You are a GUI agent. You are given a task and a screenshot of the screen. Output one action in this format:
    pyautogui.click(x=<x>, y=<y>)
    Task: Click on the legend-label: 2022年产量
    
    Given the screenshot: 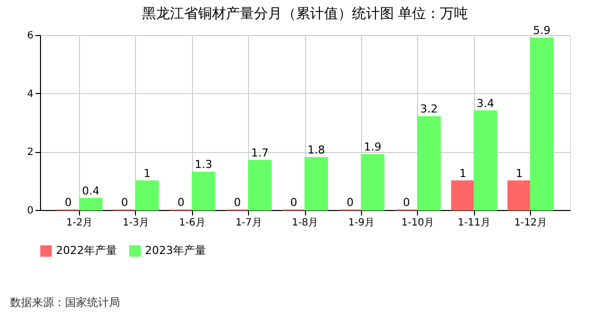 What is the action you would take?
    pyautogui.click(x=86, y=250)
    